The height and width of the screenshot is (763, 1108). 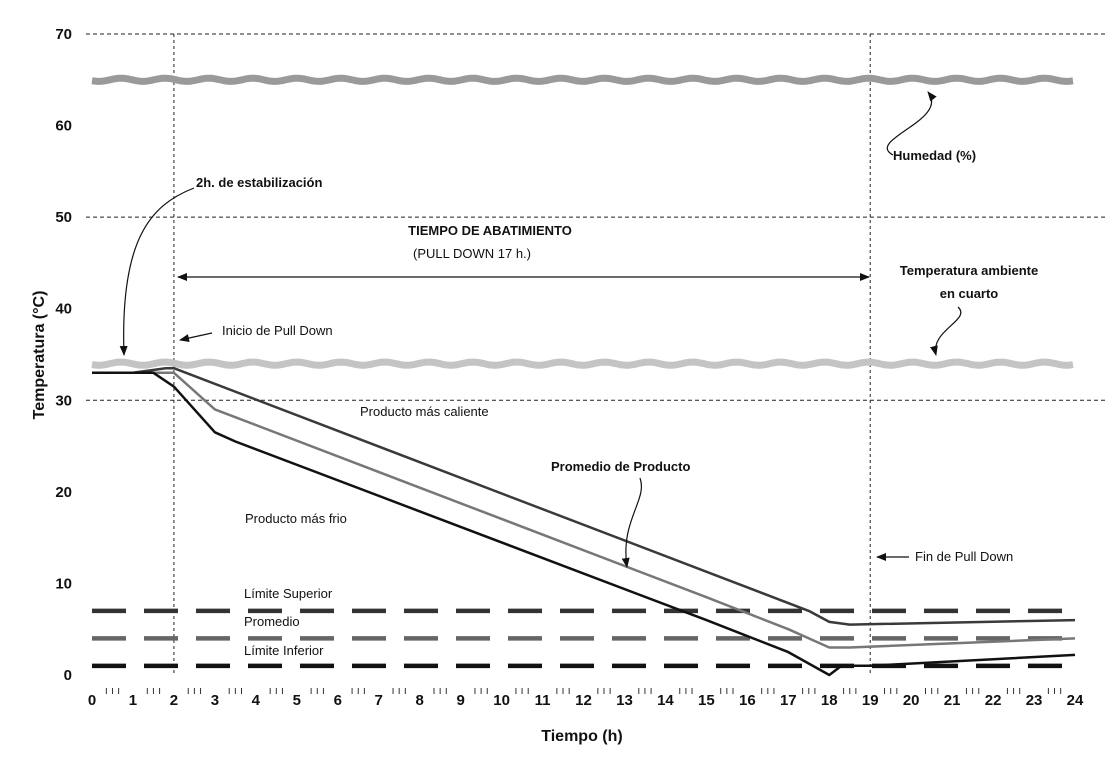 What do you see at coordinates (63, 355) in the screenshot?
I see `y-axis-ticks: 0 10 20 30 40 50 60 70` at bounding box center [63, 355].